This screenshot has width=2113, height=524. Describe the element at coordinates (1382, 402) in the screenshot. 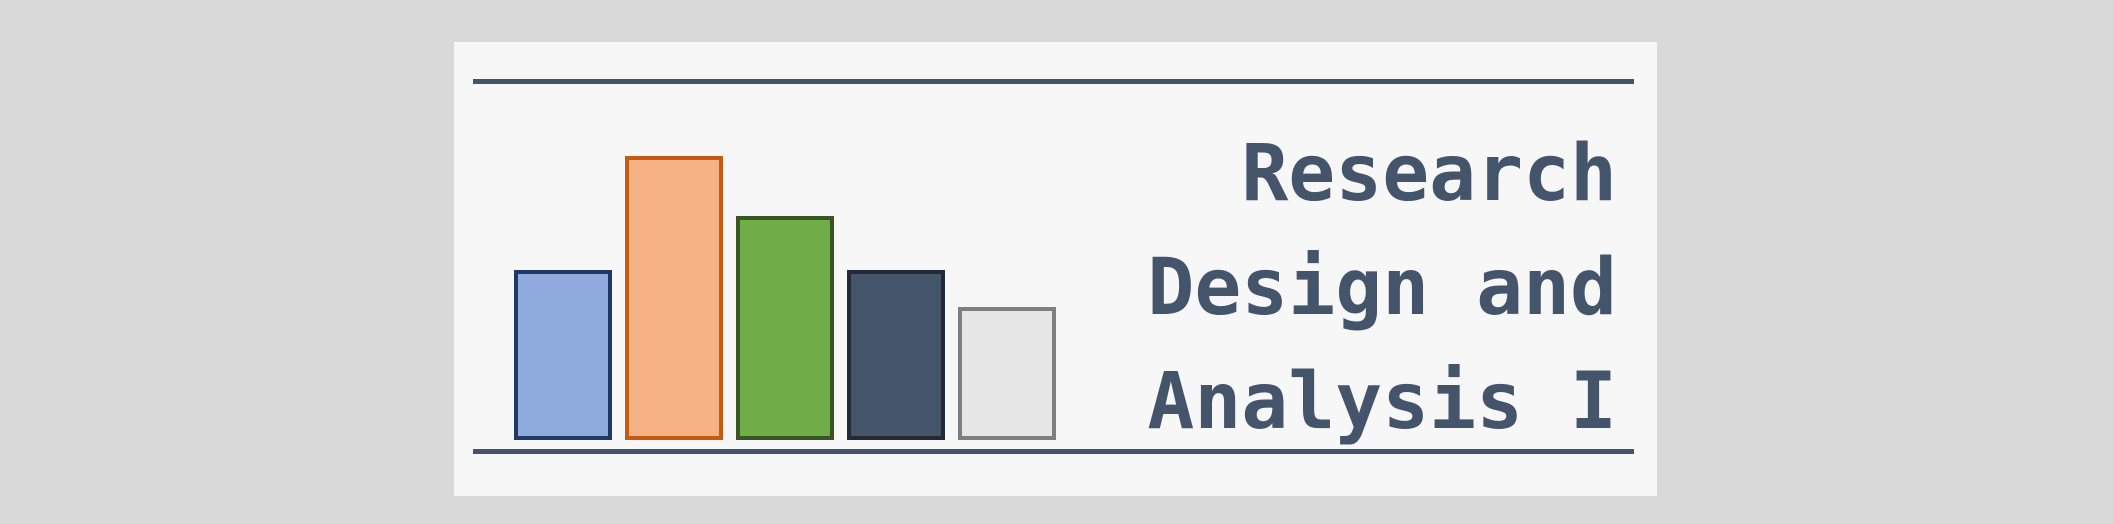

I see `title-line-3: Analysis I` at that location.